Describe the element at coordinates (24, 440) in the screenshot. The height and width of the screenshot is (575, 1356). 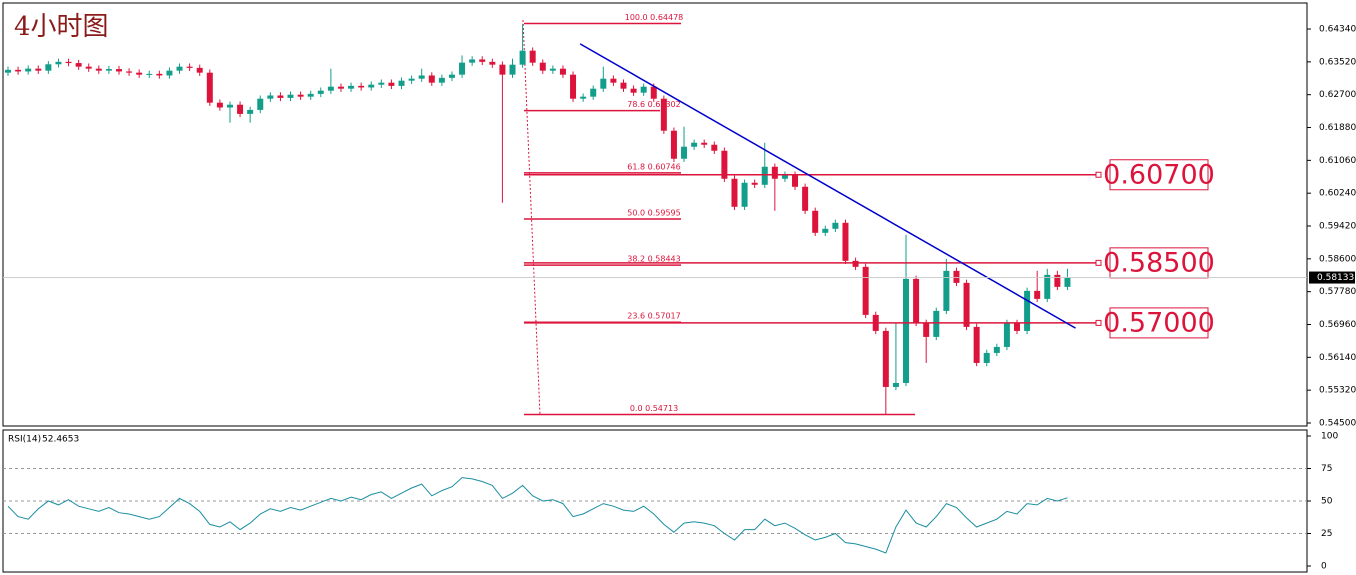
I see `rsi-name: RSI(14)` at that location.